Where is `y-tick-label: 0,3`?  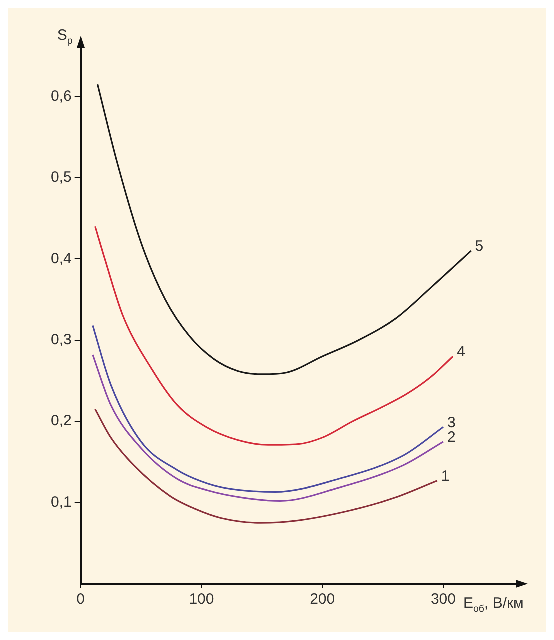
y-tick-label: 0,3 is located at coordinates (61, 340).